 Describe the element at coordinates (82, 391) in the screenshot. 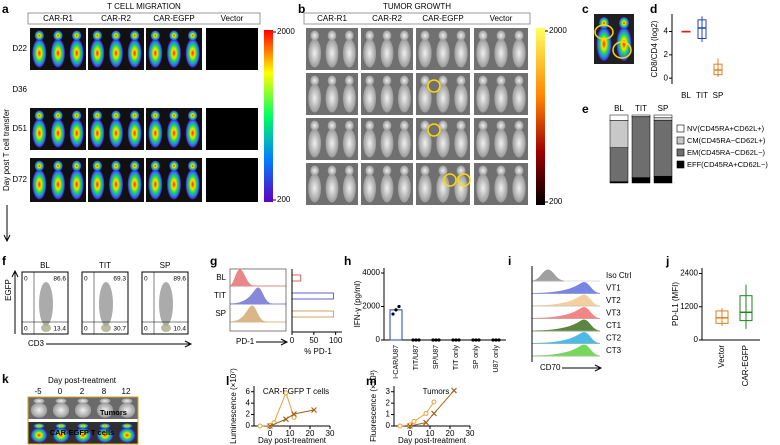

I see `day-label: 2` at that location.